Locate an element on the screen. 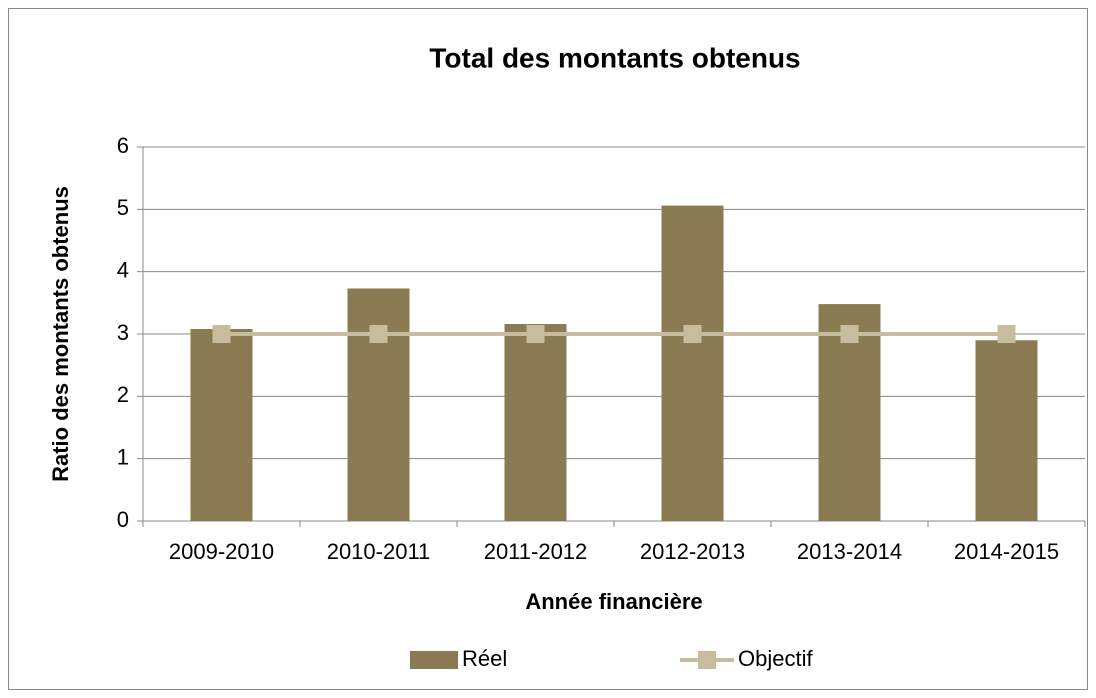 The image size is (1096, 698). y-tick-label: 6 is located at coordinates (123, 145).